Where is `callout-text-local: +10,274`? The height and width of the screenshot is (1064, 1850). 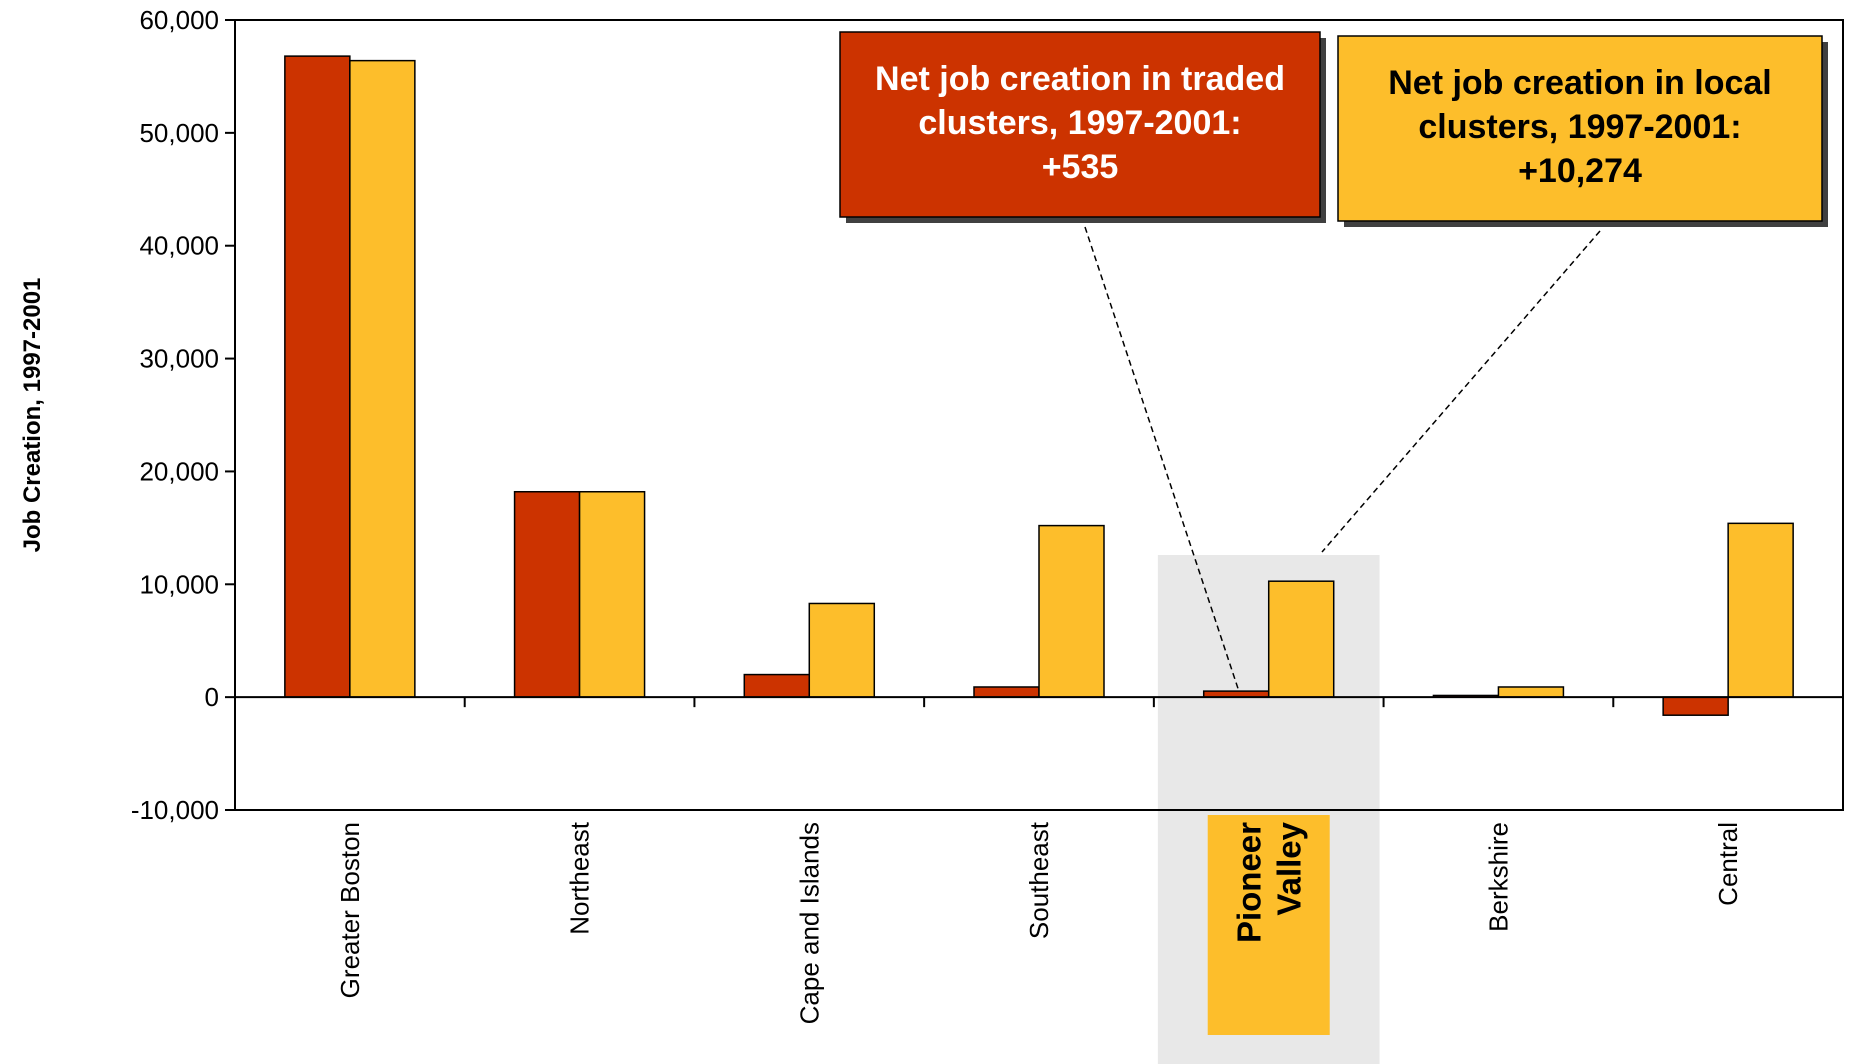 callout-text-local: +10,274 is located at coordinates (1580, 171).